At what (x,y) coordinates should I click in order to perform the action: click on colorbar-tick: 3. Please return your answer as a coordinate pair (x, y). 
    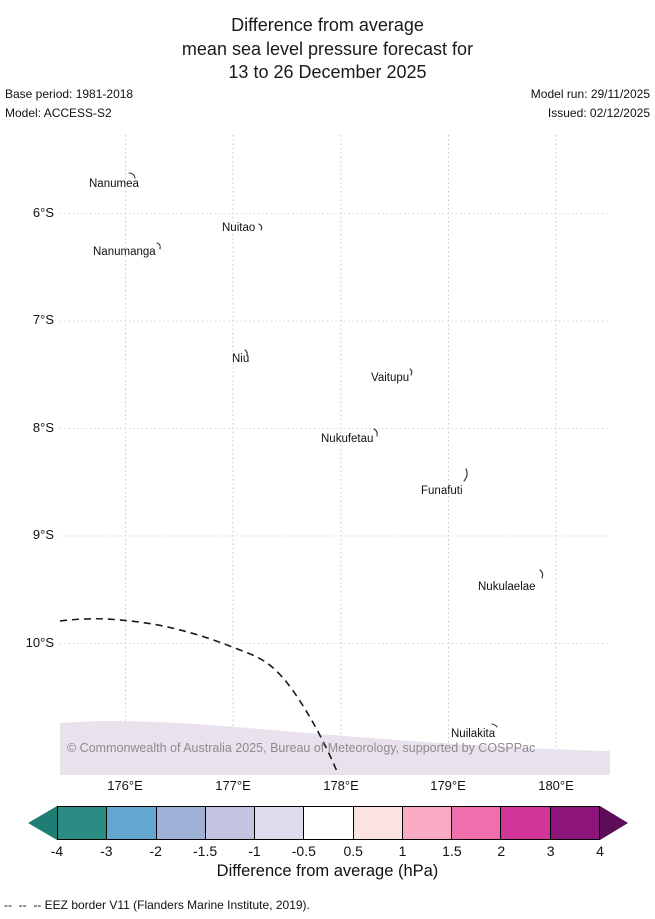
    Looking at the image, I should click on (550, 851).